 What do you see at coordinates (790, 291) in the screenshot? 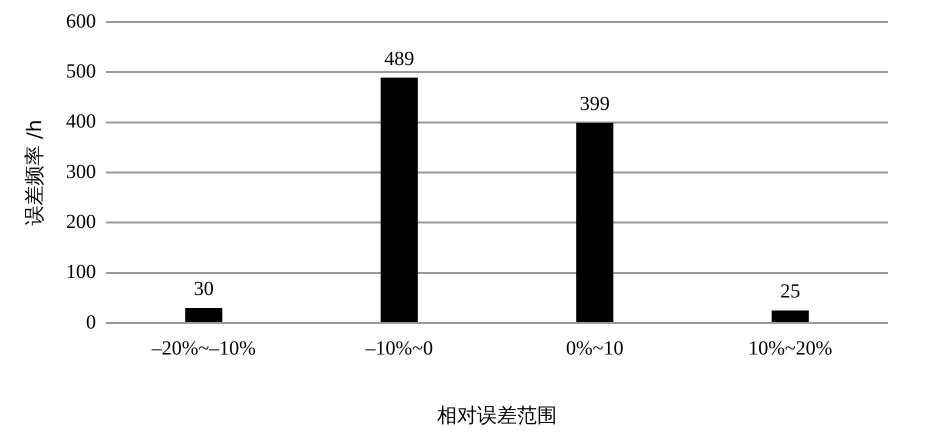
I see `data-label: 25` at bounding box center [790, 291].